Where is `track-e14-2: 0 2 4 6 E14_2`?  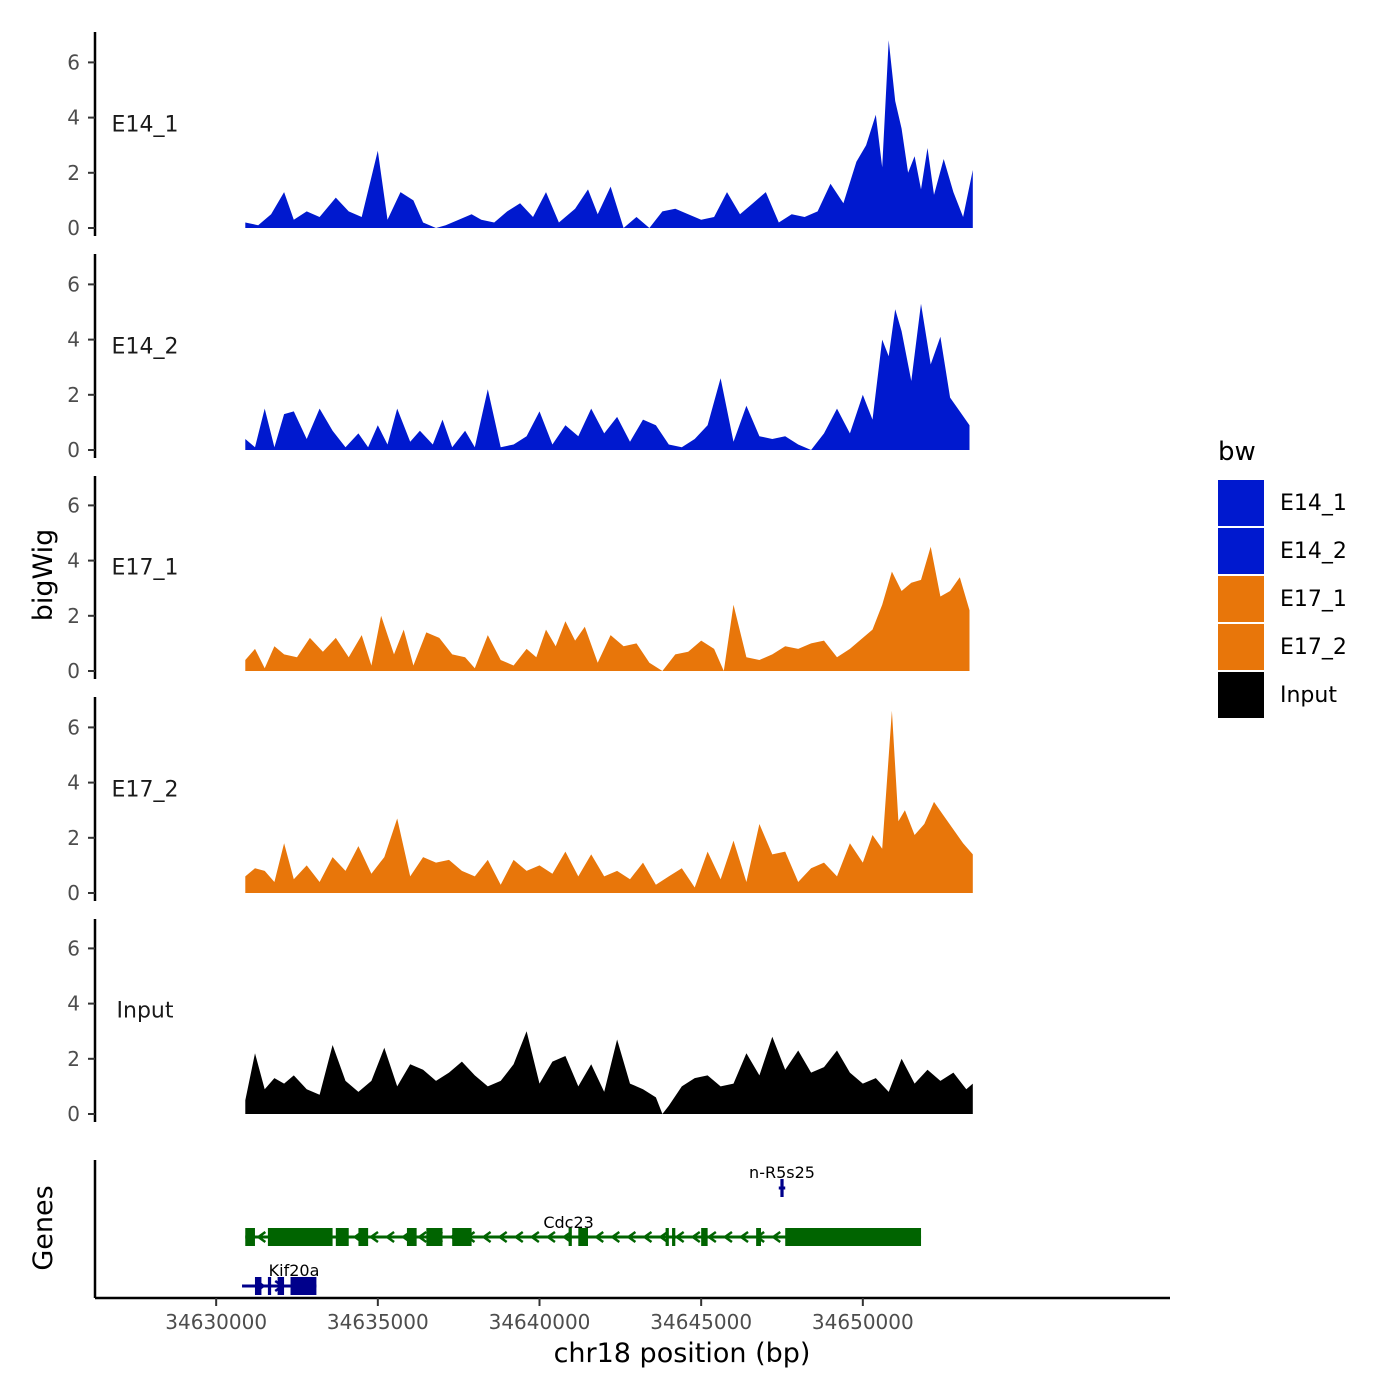
track-e14-2: 0 2 4 6 E14_2 is located at coordinates (518, 358).